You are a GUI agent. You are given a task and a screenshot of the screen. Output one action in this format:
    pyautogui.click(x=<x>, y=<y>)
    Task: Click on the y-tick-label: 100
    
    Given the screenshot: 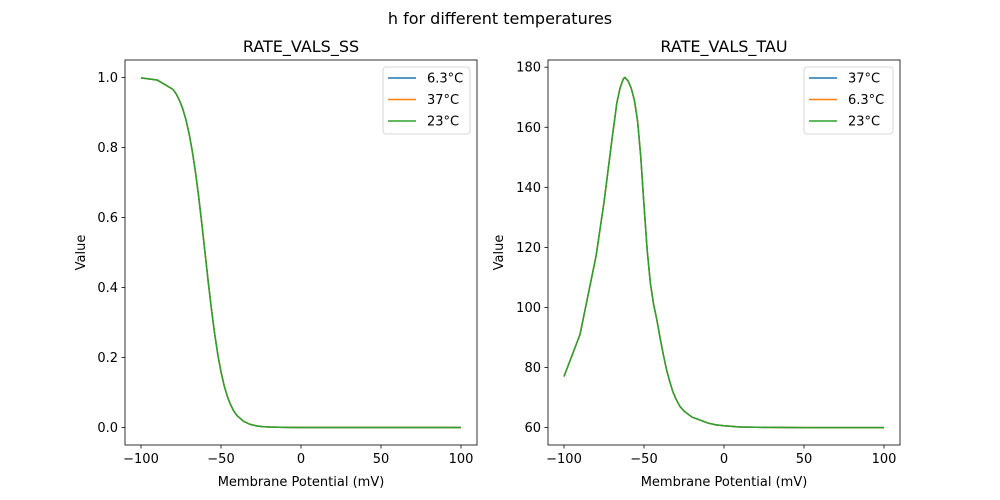 What is the action you would take?
    pyautogui.click(x=528, y=308)
    